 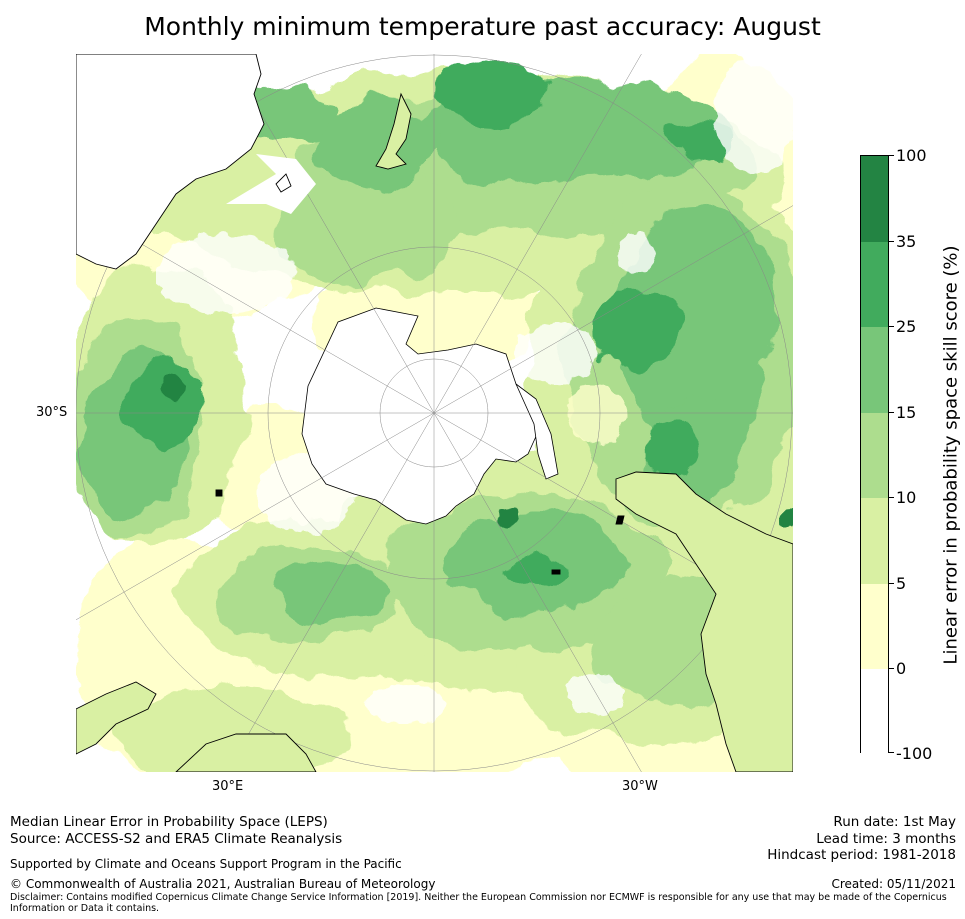 I want to click on footer-hindcast: Hindcast period: 1981-2018, so click(x=861, y=855).